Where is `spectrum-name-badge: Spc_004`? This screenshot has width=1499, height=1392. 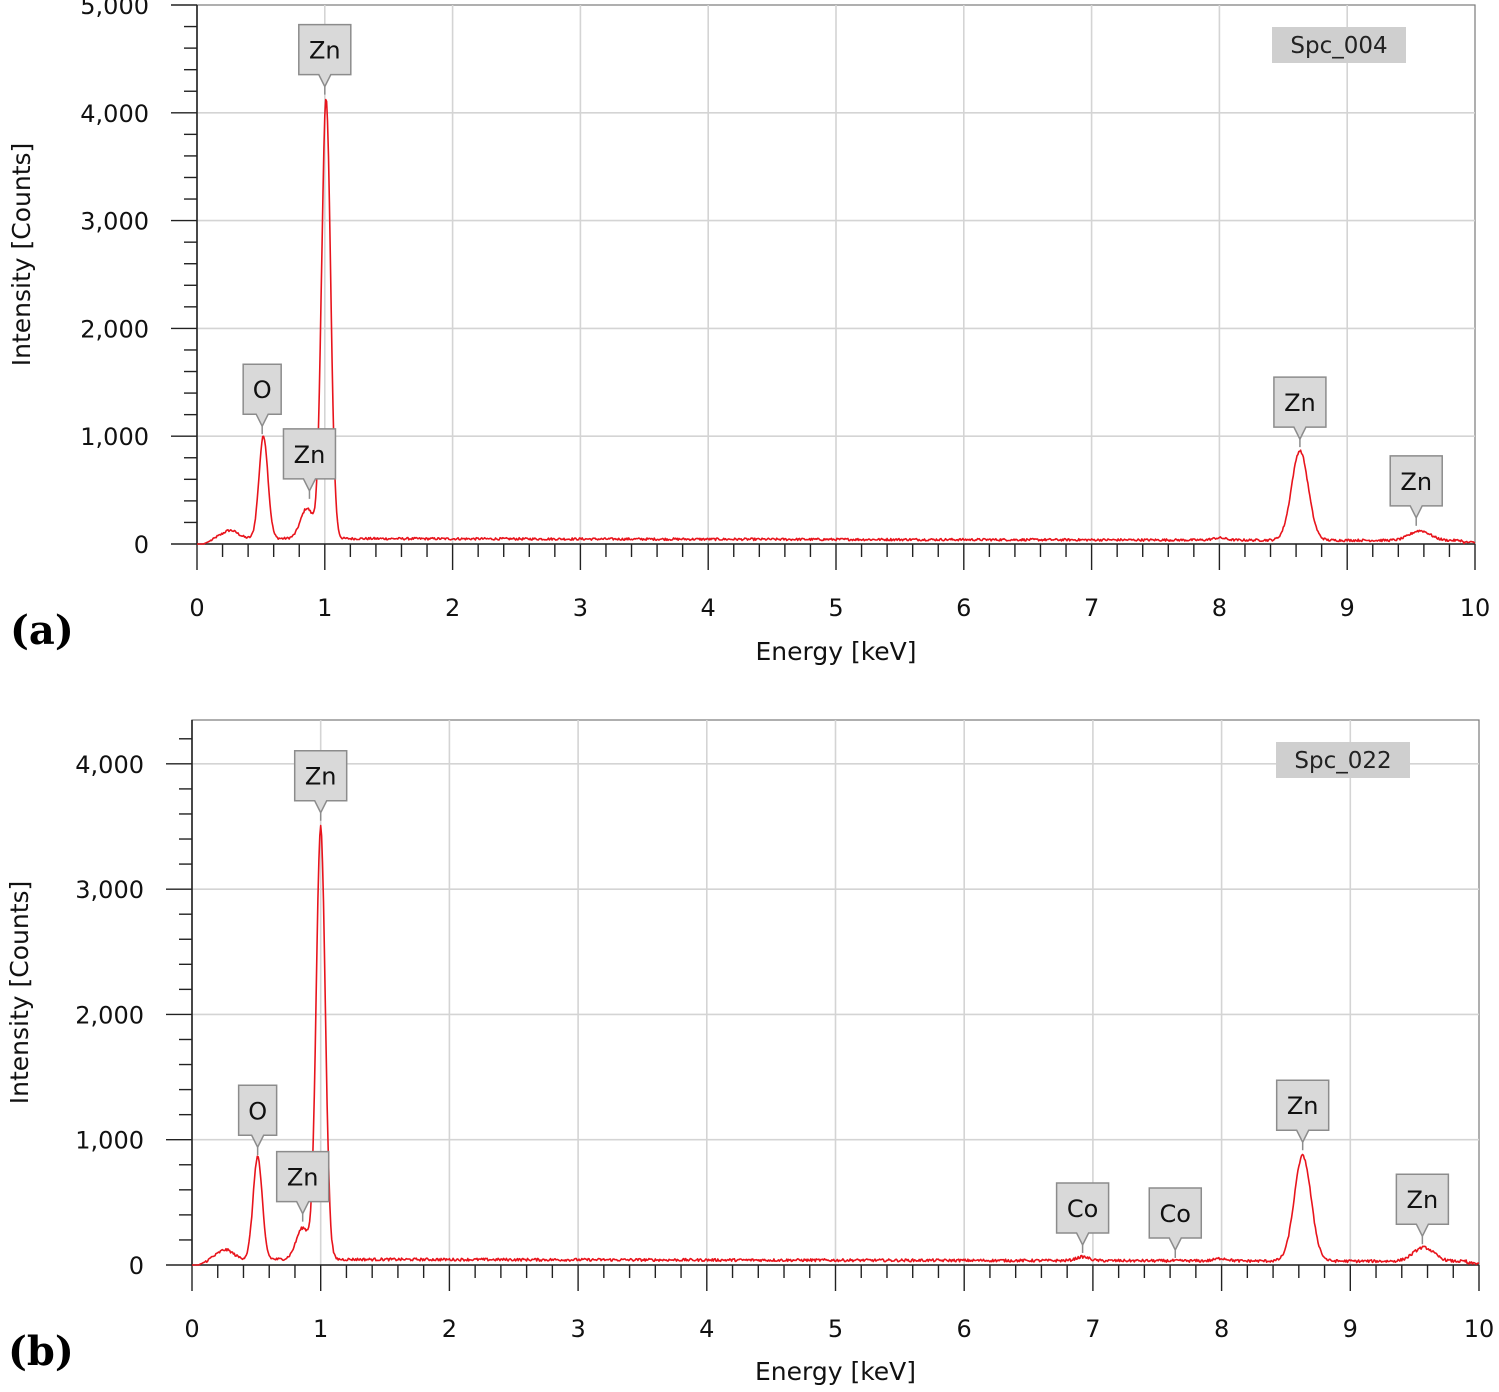
spectrum-name-badge: Spc_004 is located at coordinates (1339, 45).